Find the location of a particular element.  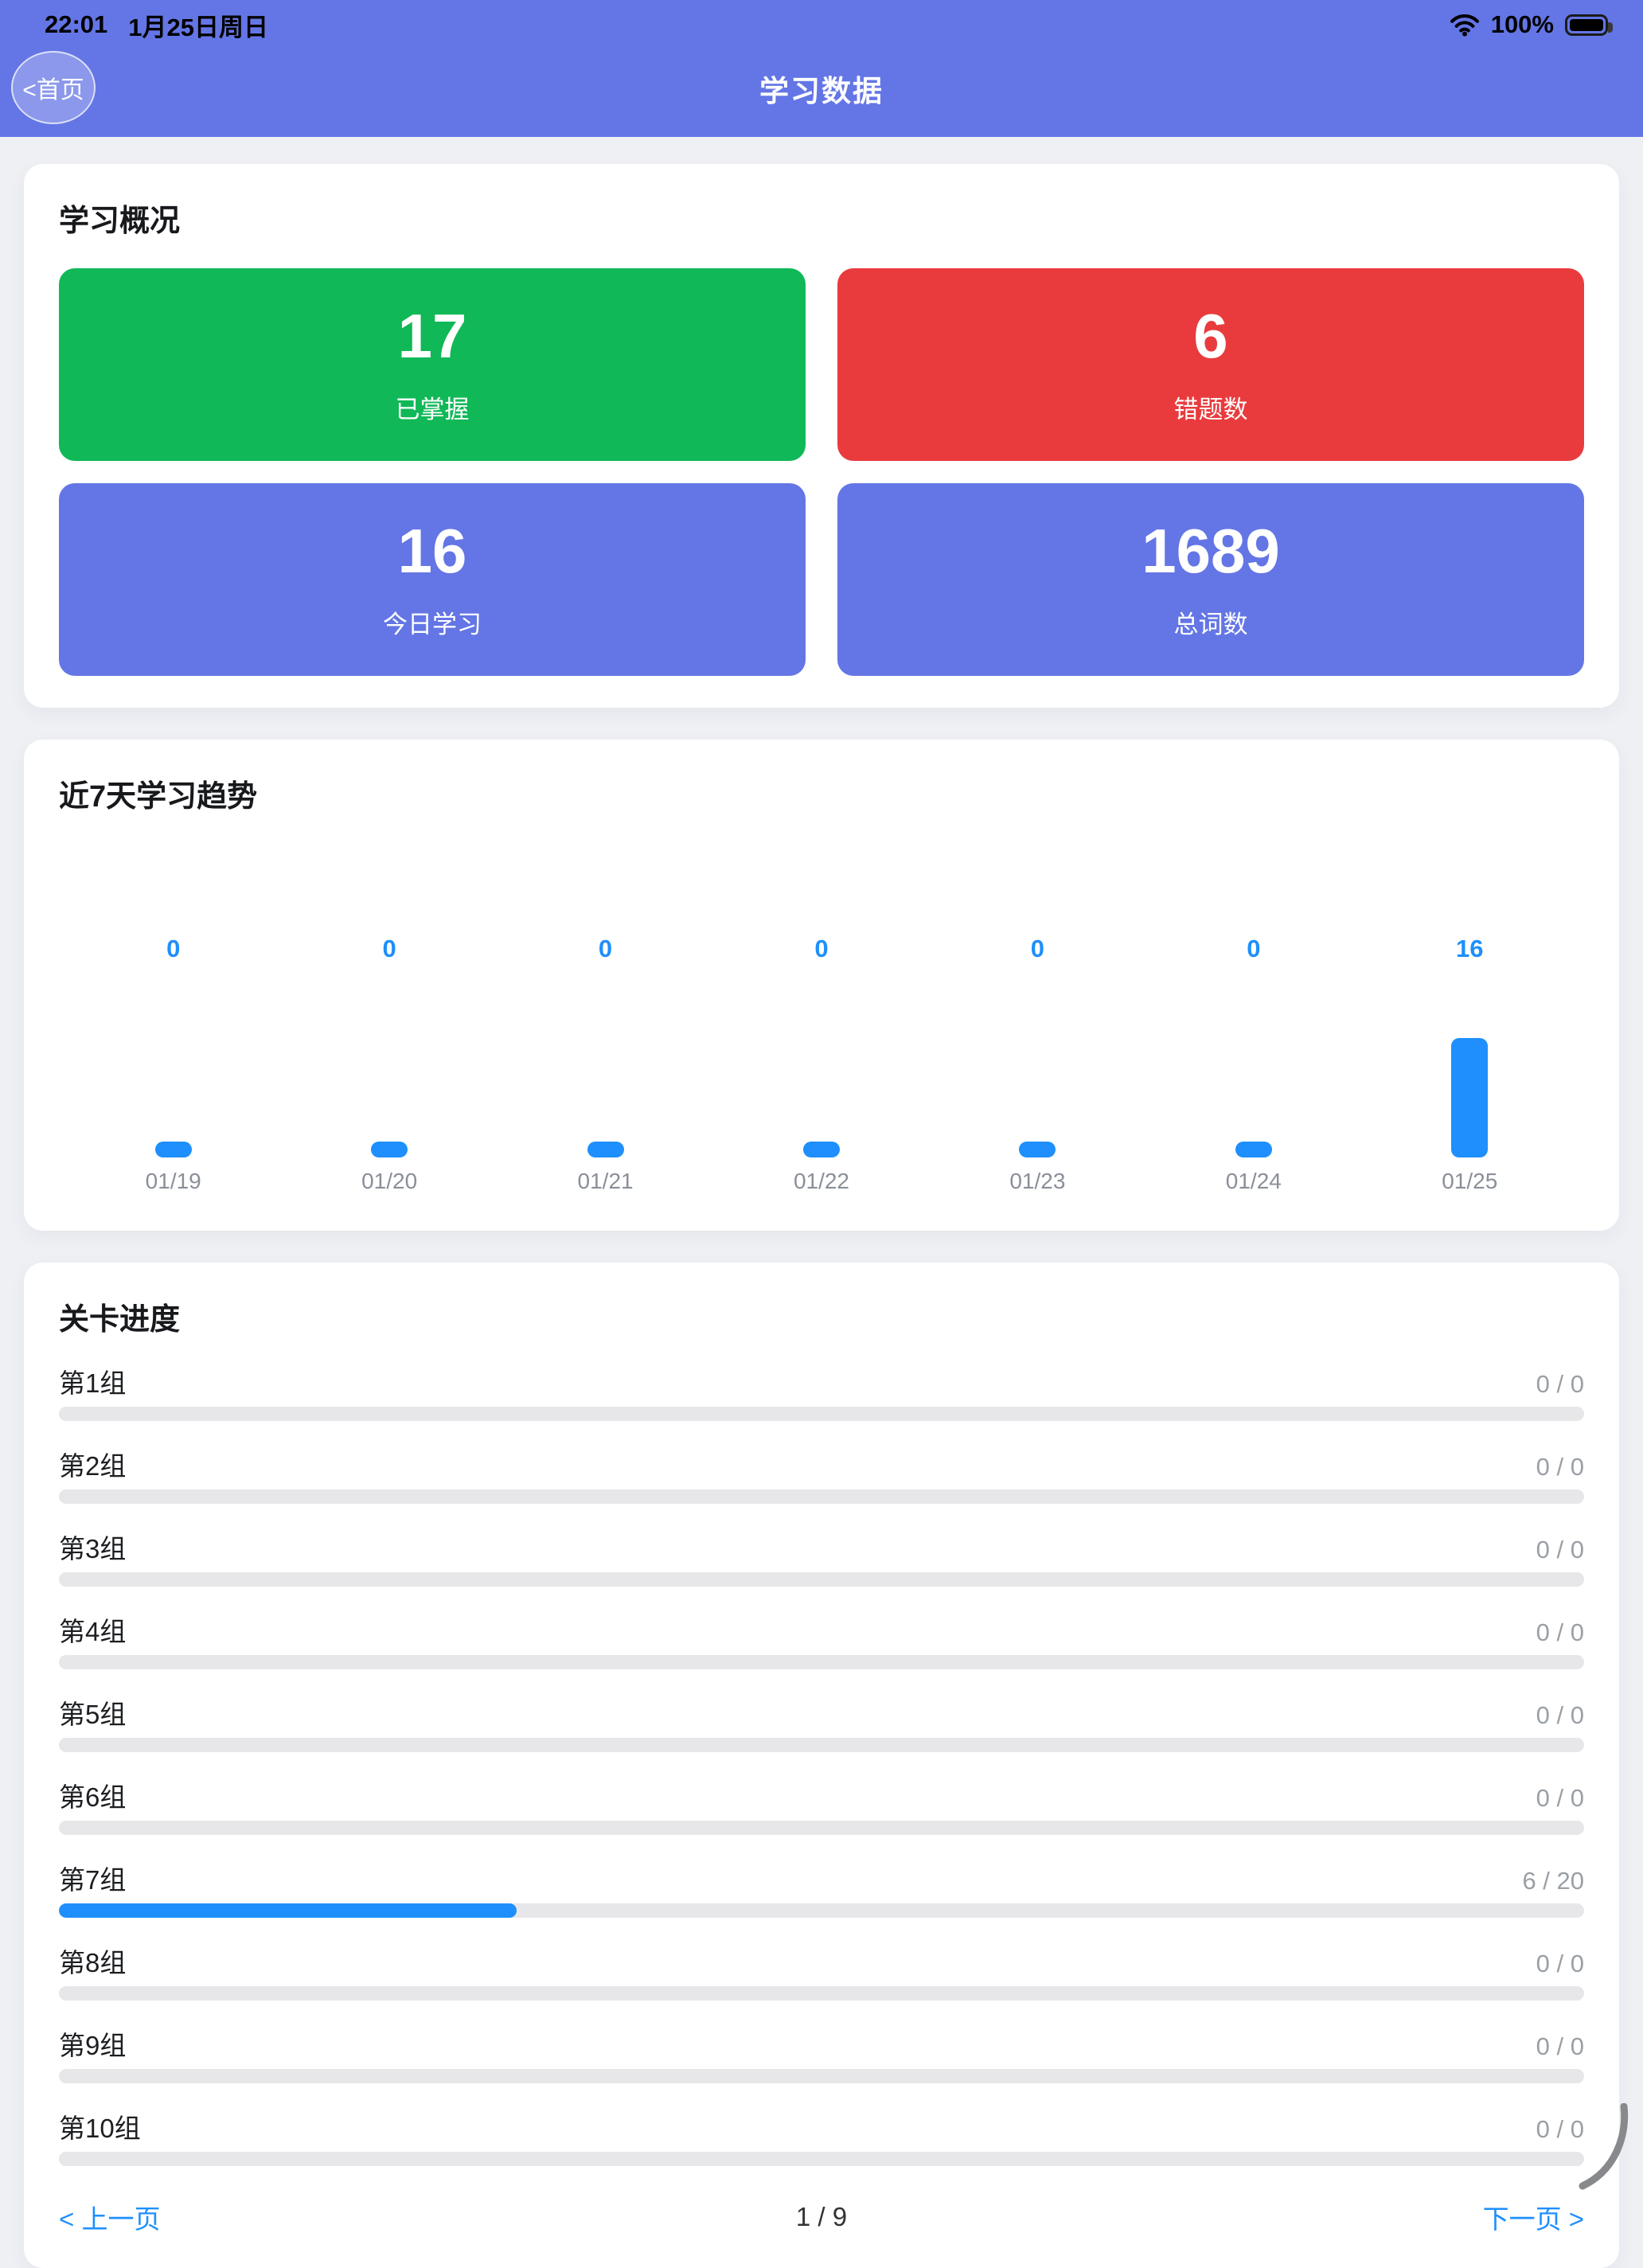

stat-card: 16 今日学习 is located at coordinates (432, 579).